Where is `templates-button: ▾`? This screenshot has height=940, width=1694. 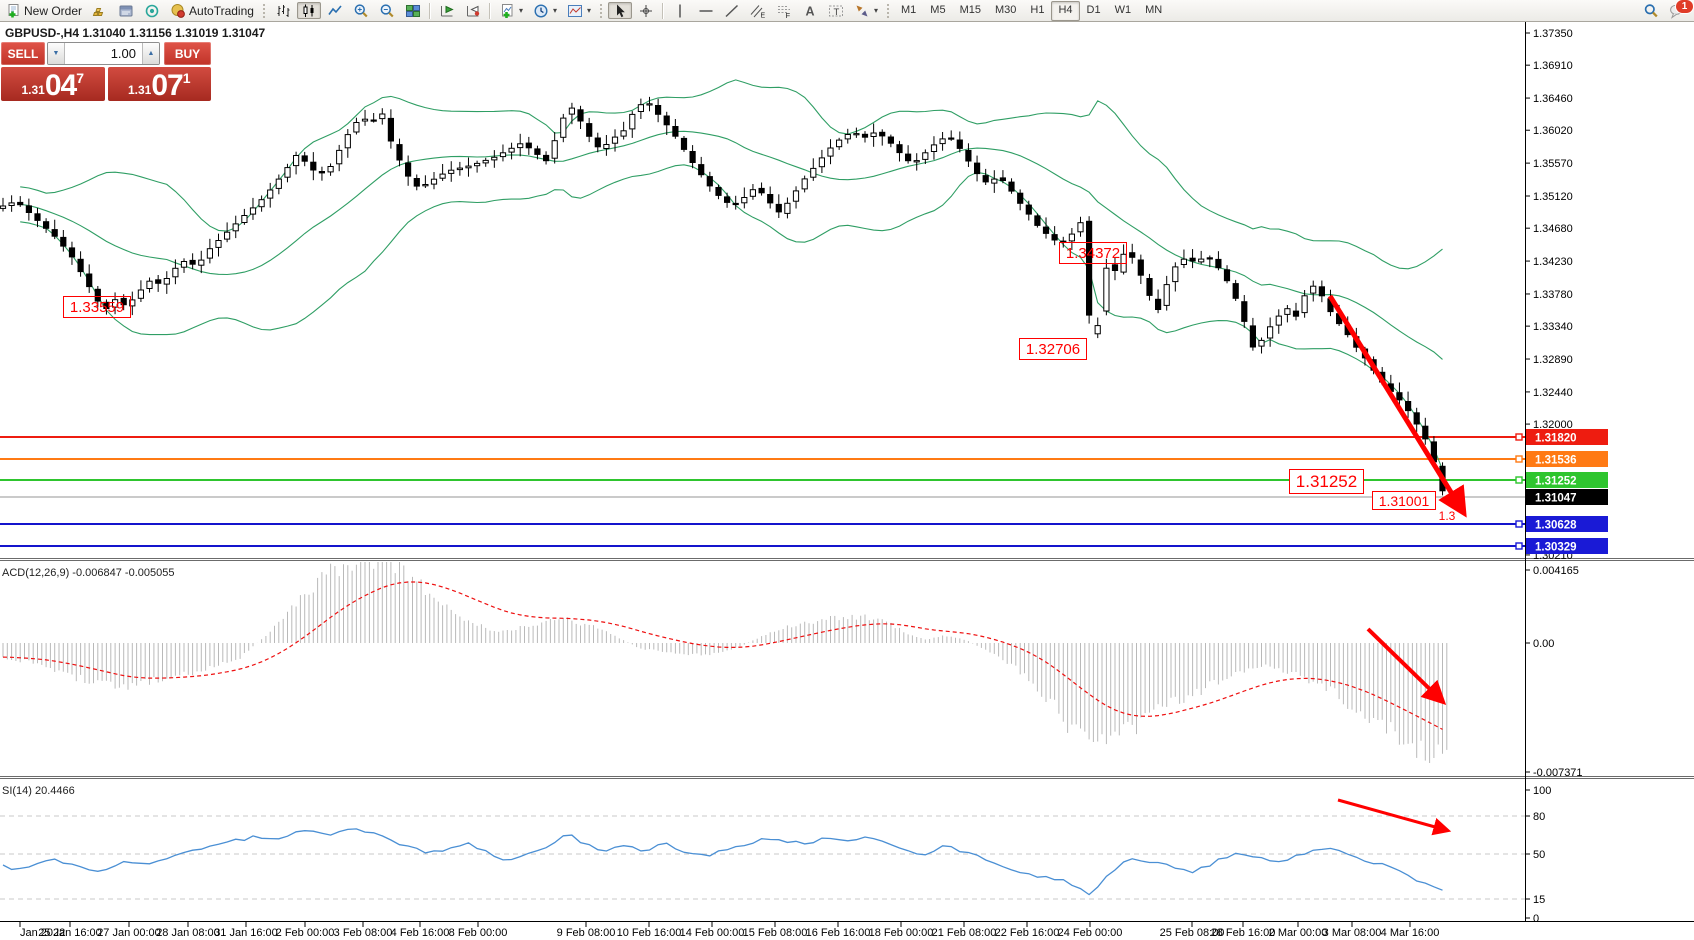 templates-button: ▾ is located at coordinates (579, 10).